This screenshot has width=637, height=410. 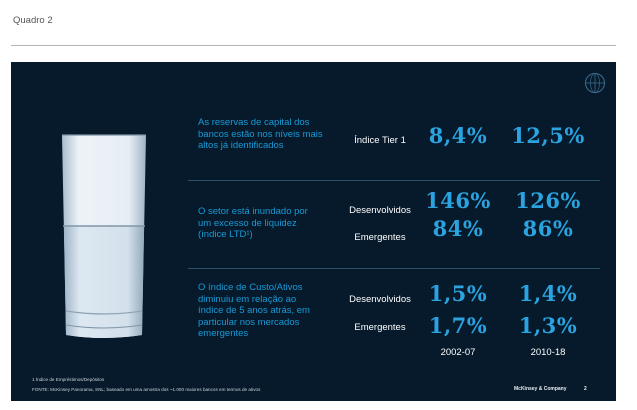 What do you see at coordinates (548, 293) in the screenshot?
I see `row-3-desenvolvidos-2010: 1,4%` at bounding box center [548, 293].